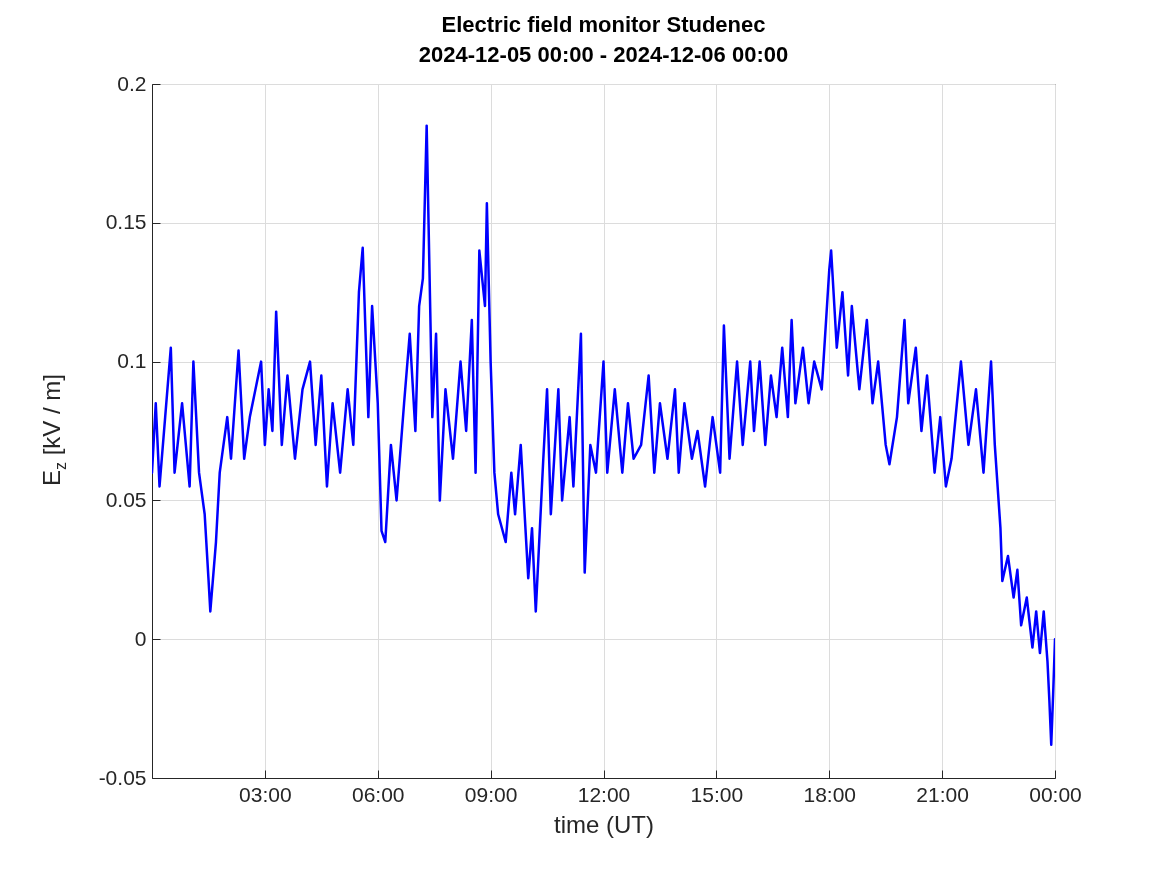  Describe the element at coordinates (132, 83) in the screenshot. I see `y-tick-label: 0.2` at that location.